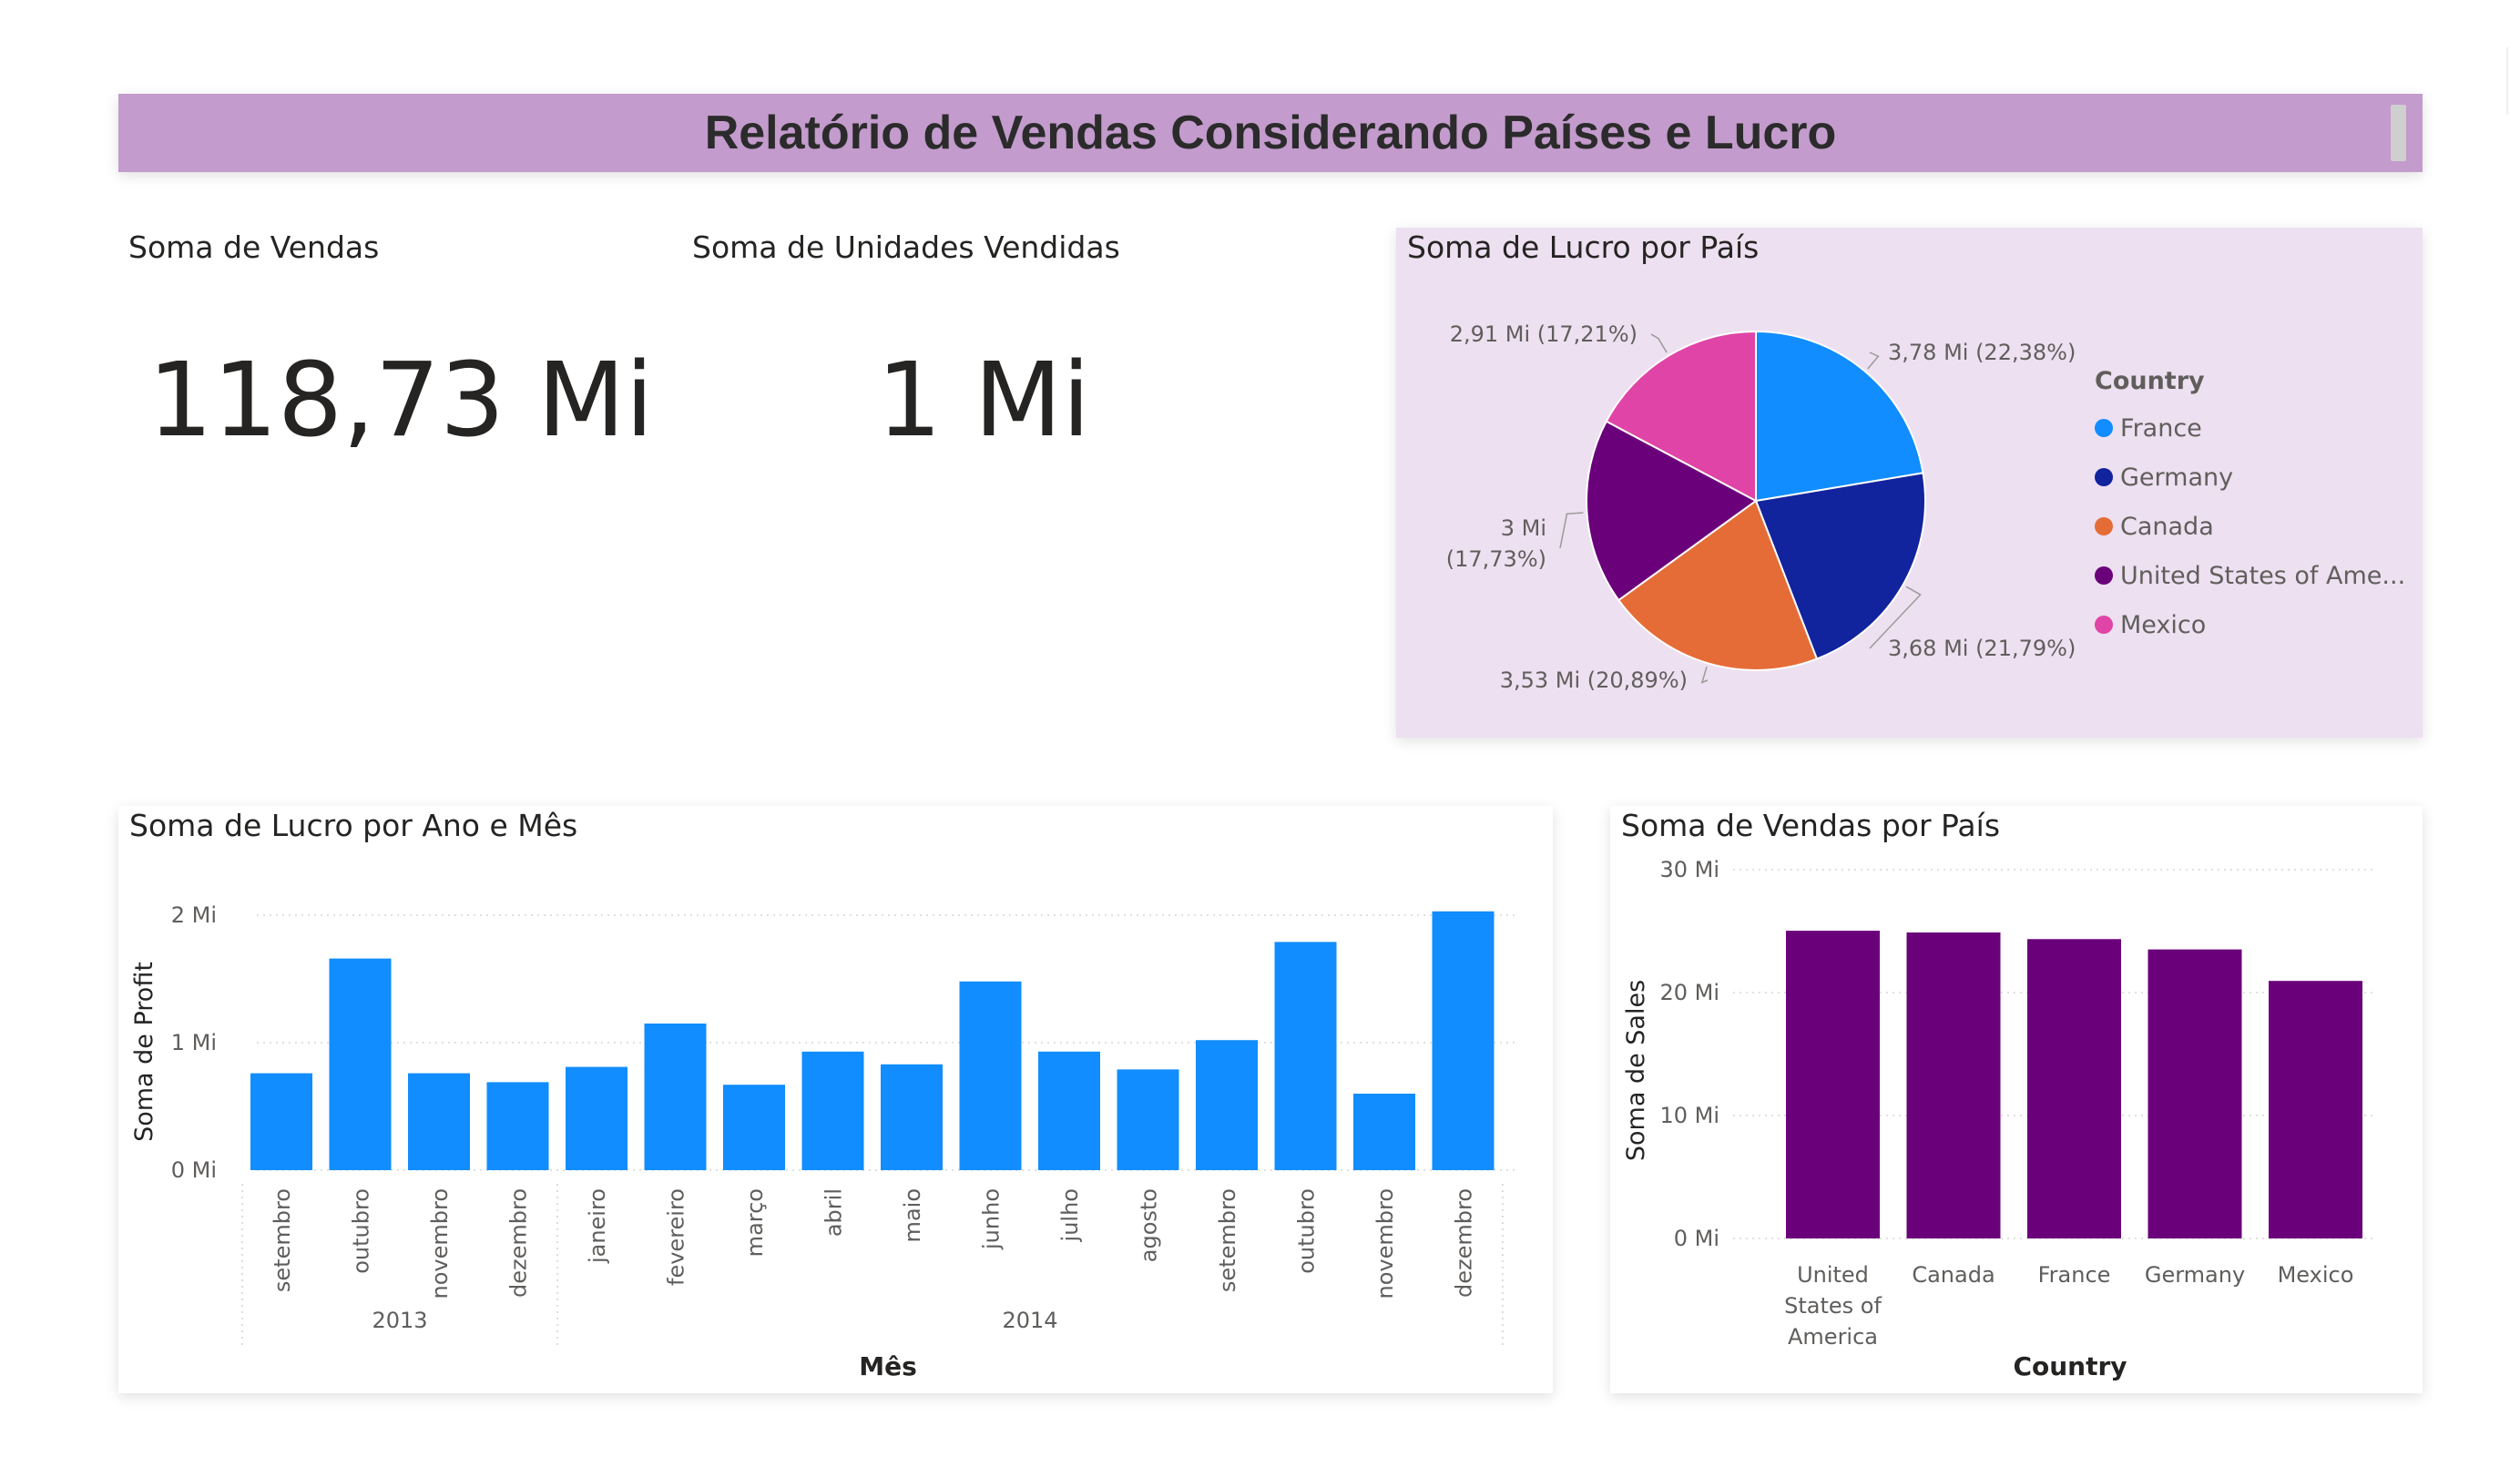 The height and width of the screenshot is (1457, 2520). Describe the element at coordinates (354, 825) in the screenshot. I see `profit-chart-title: Soma de Lucro por Ano e Mês` at that location.